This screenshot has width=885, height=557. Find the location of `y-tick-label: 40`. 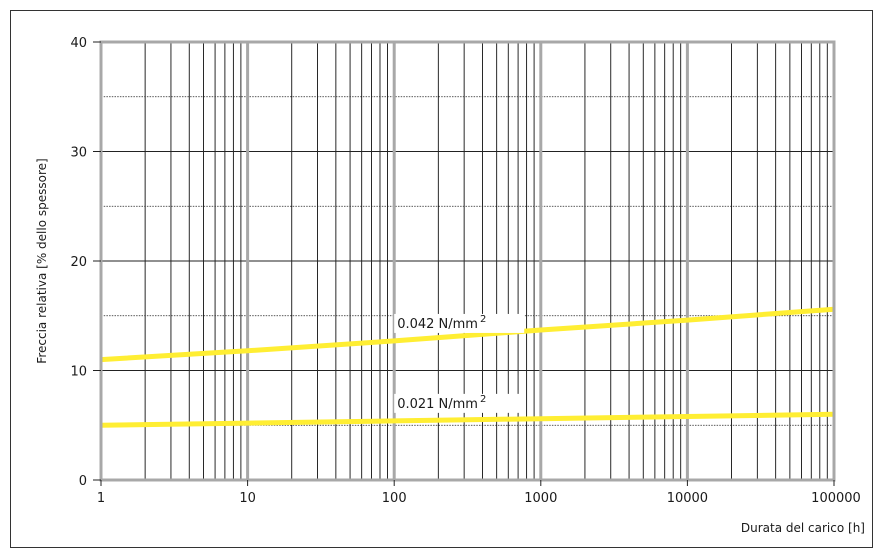

y-tick-label: 40 is located at coordinates (78, 43).